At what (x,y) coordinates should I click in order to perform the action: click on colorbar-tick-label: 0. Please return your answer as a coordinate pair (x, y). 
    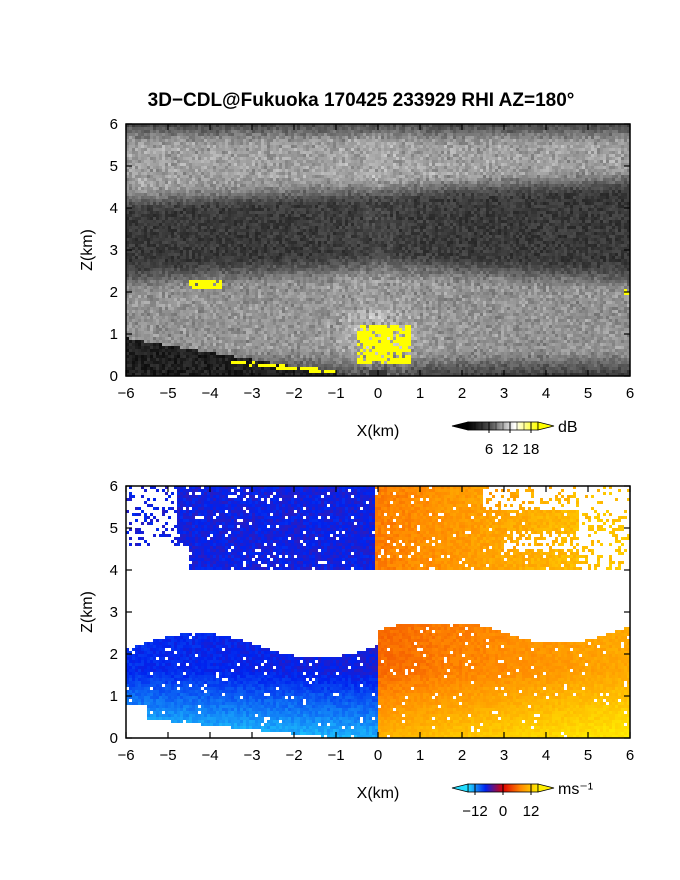
    Looking at the image, I should click on (503, 811).